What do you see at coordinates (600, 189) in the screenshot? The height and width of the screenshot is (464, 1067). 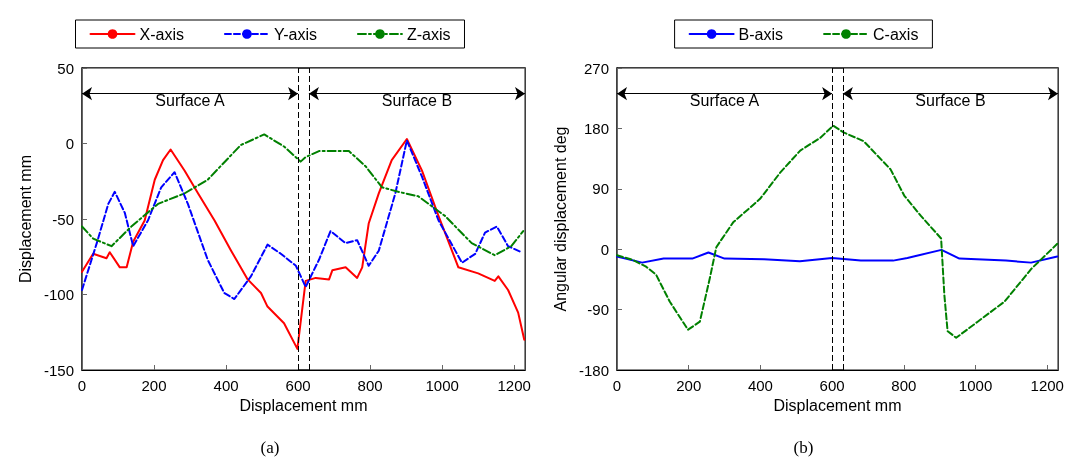 I see `y-tick-label: 90` at bounding box center [600, 189].